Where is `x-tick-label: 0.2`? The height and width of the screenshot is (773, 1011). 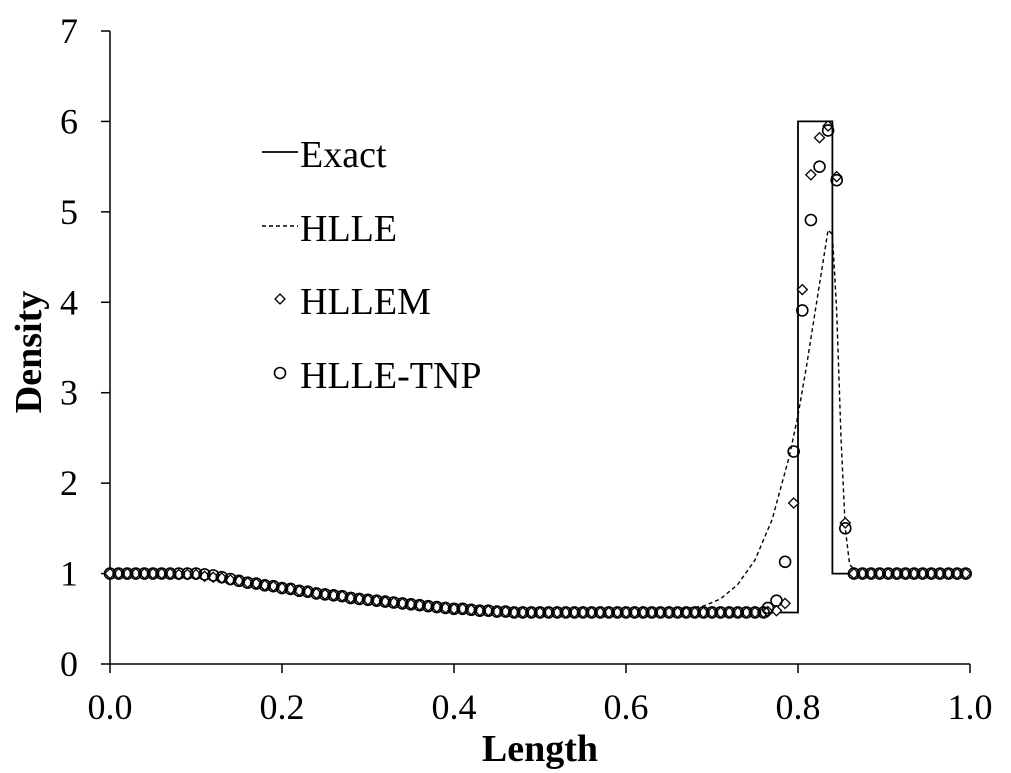
x-tick-label: 0.2 is located at coordinates (282, 707).